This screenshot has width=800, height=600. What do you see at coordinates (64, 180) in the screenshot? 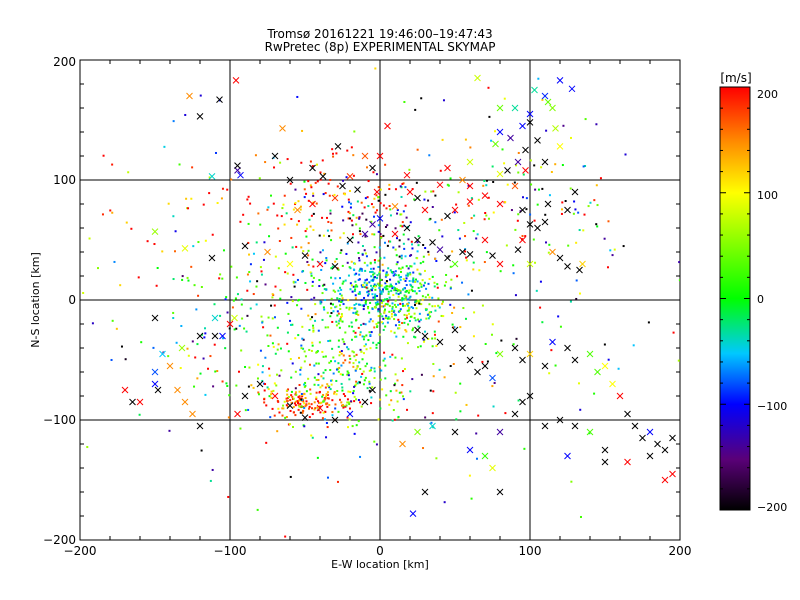
I see `y-tick-label: 100` at bounding box center [64, 180].